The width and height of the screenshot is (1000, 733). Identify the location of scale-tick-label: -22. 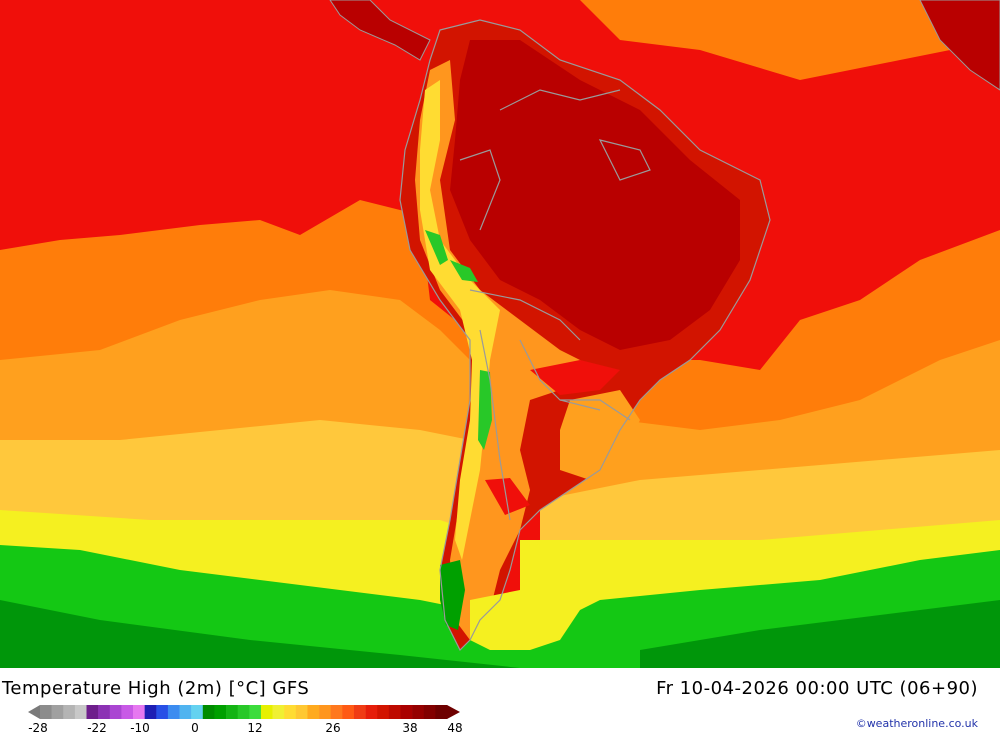
(97, 727).